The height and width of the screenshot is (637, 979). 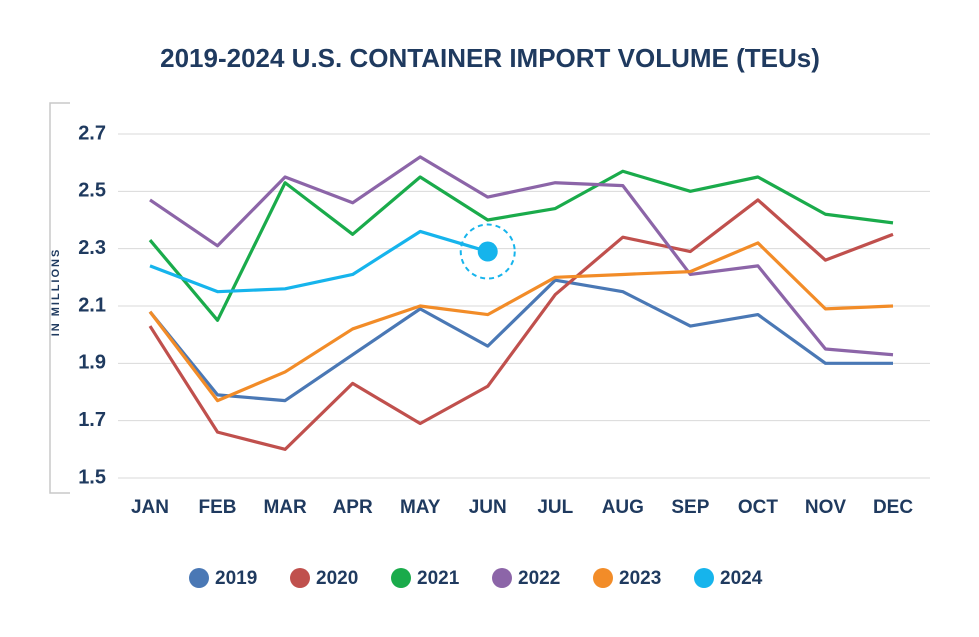 What do you see at coordinates (623, 507) in the screenshot?
I see `x-tick-label: AUG` at bounding box center [623, 507].